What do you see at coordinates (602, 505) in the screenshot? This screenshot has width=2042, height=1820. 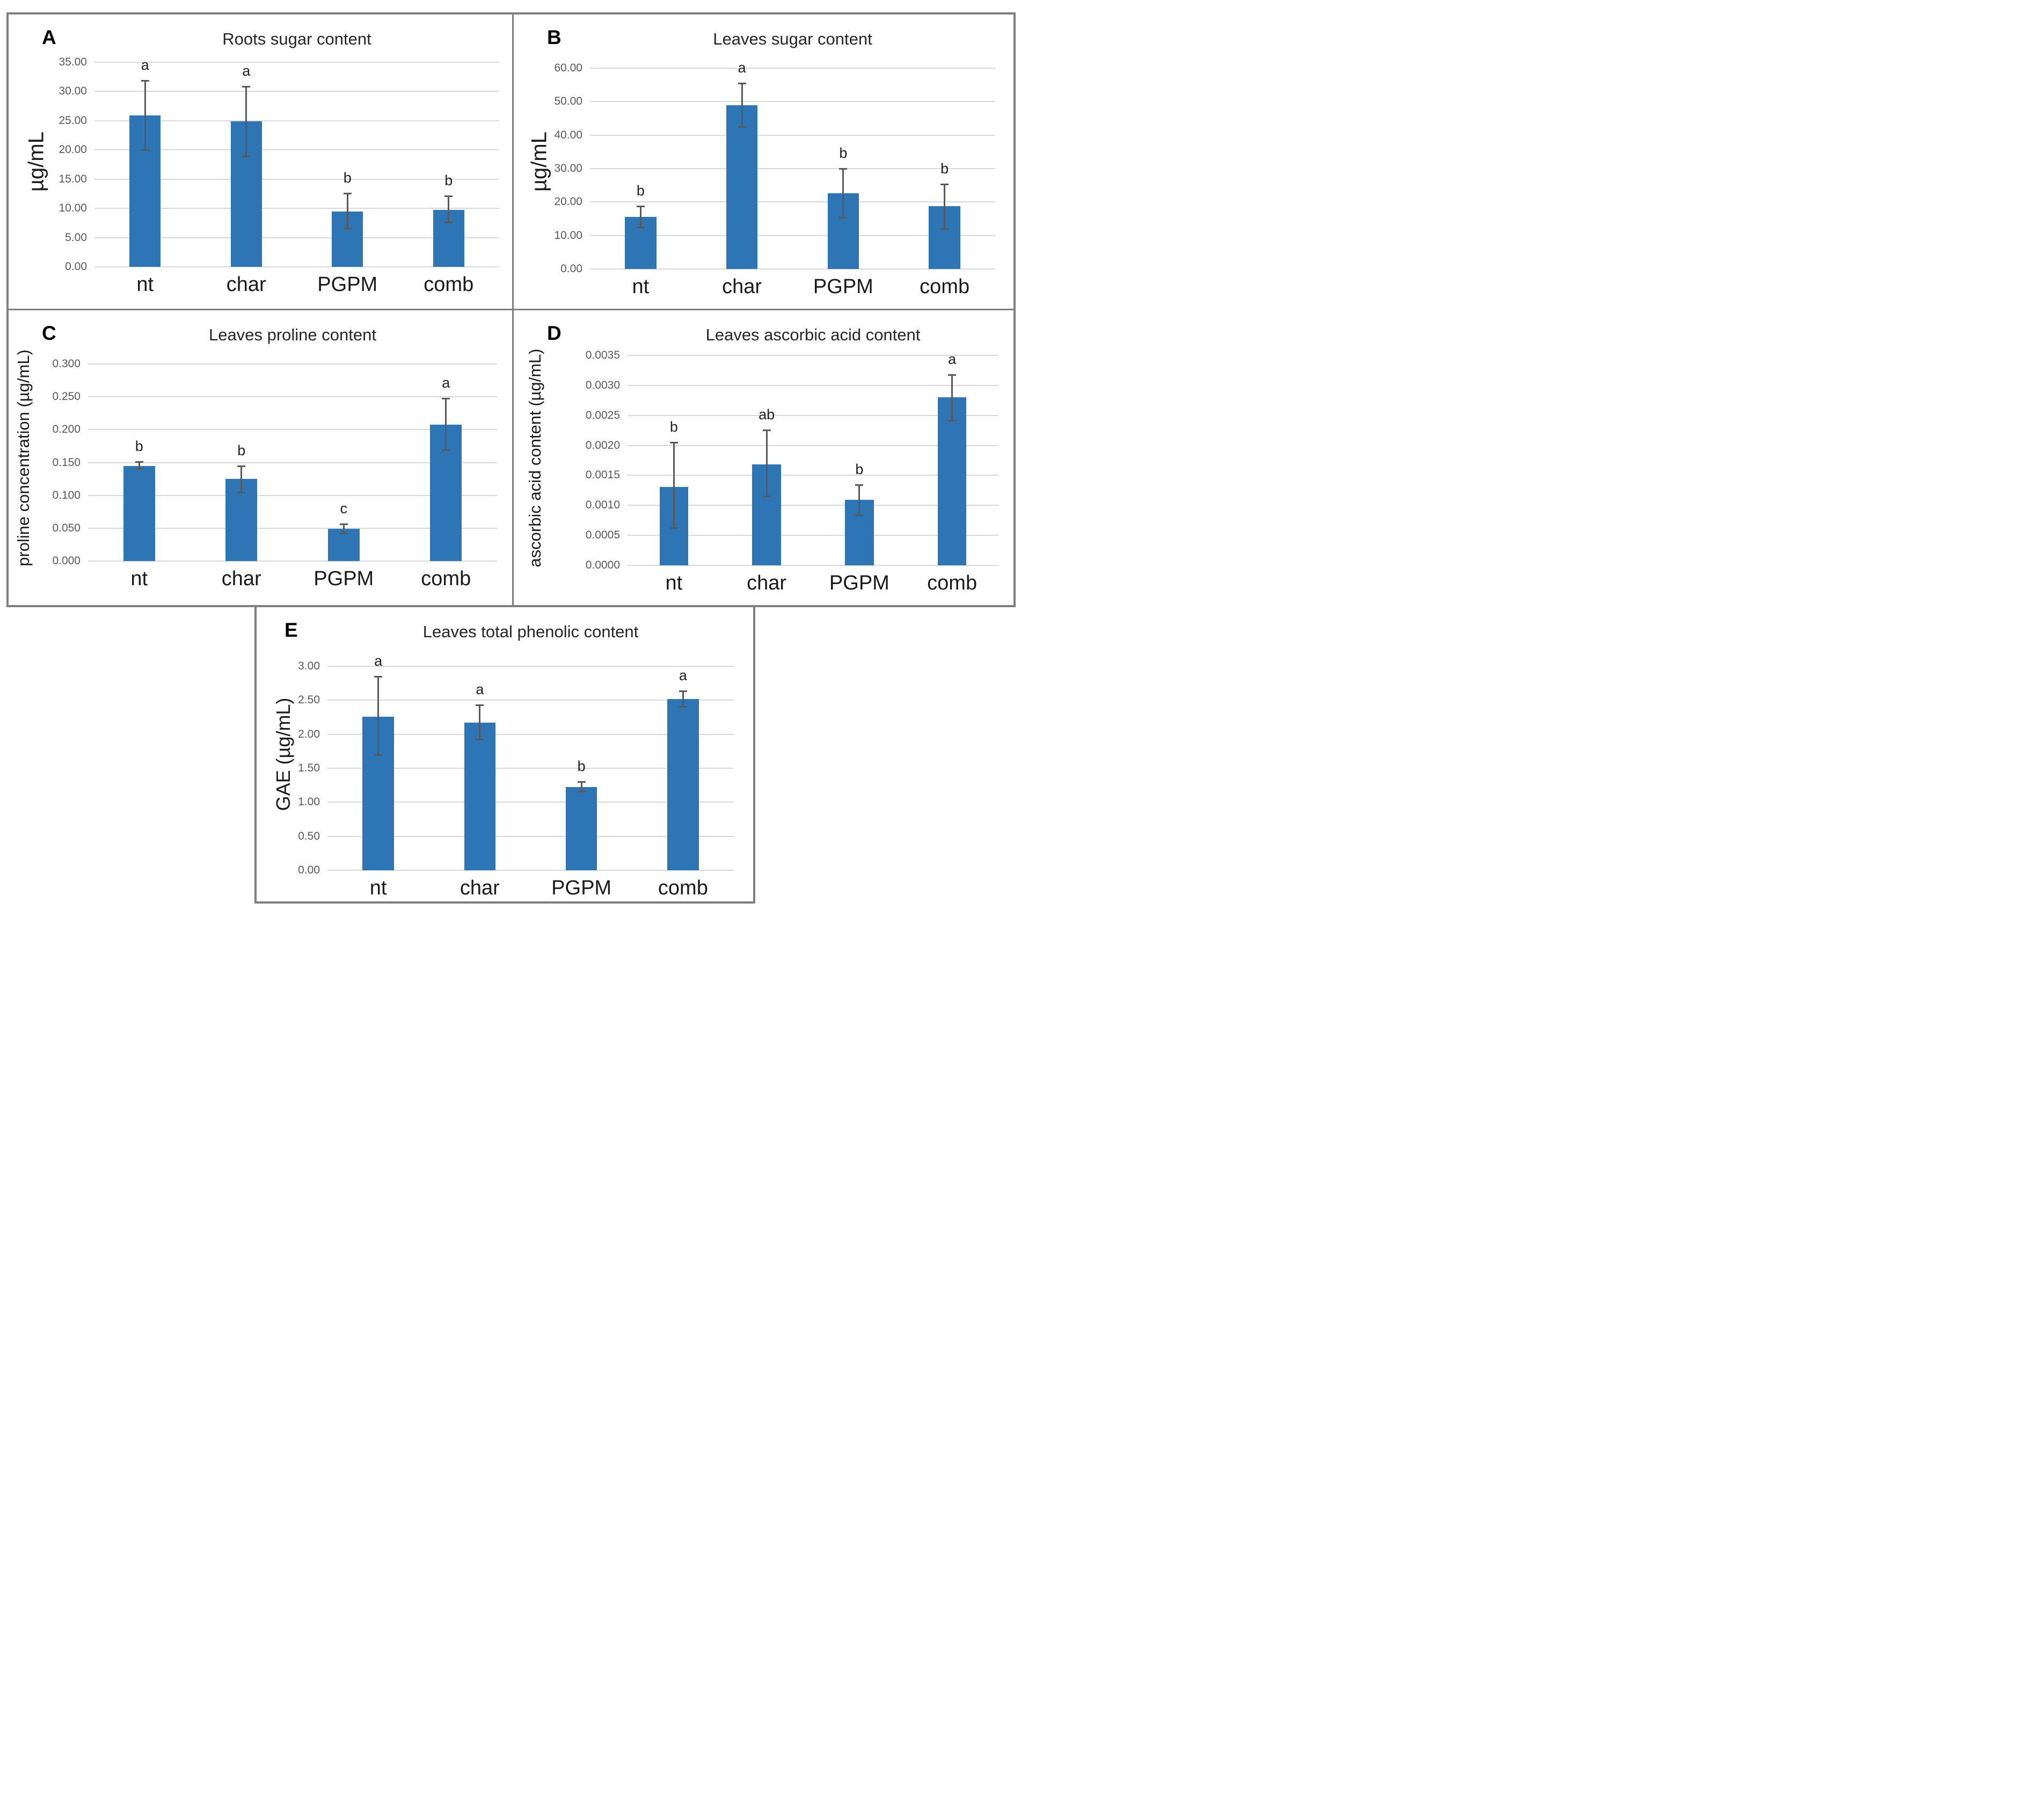 I see `y-tick-label: 0.0010` at bounding box center [602, 505].